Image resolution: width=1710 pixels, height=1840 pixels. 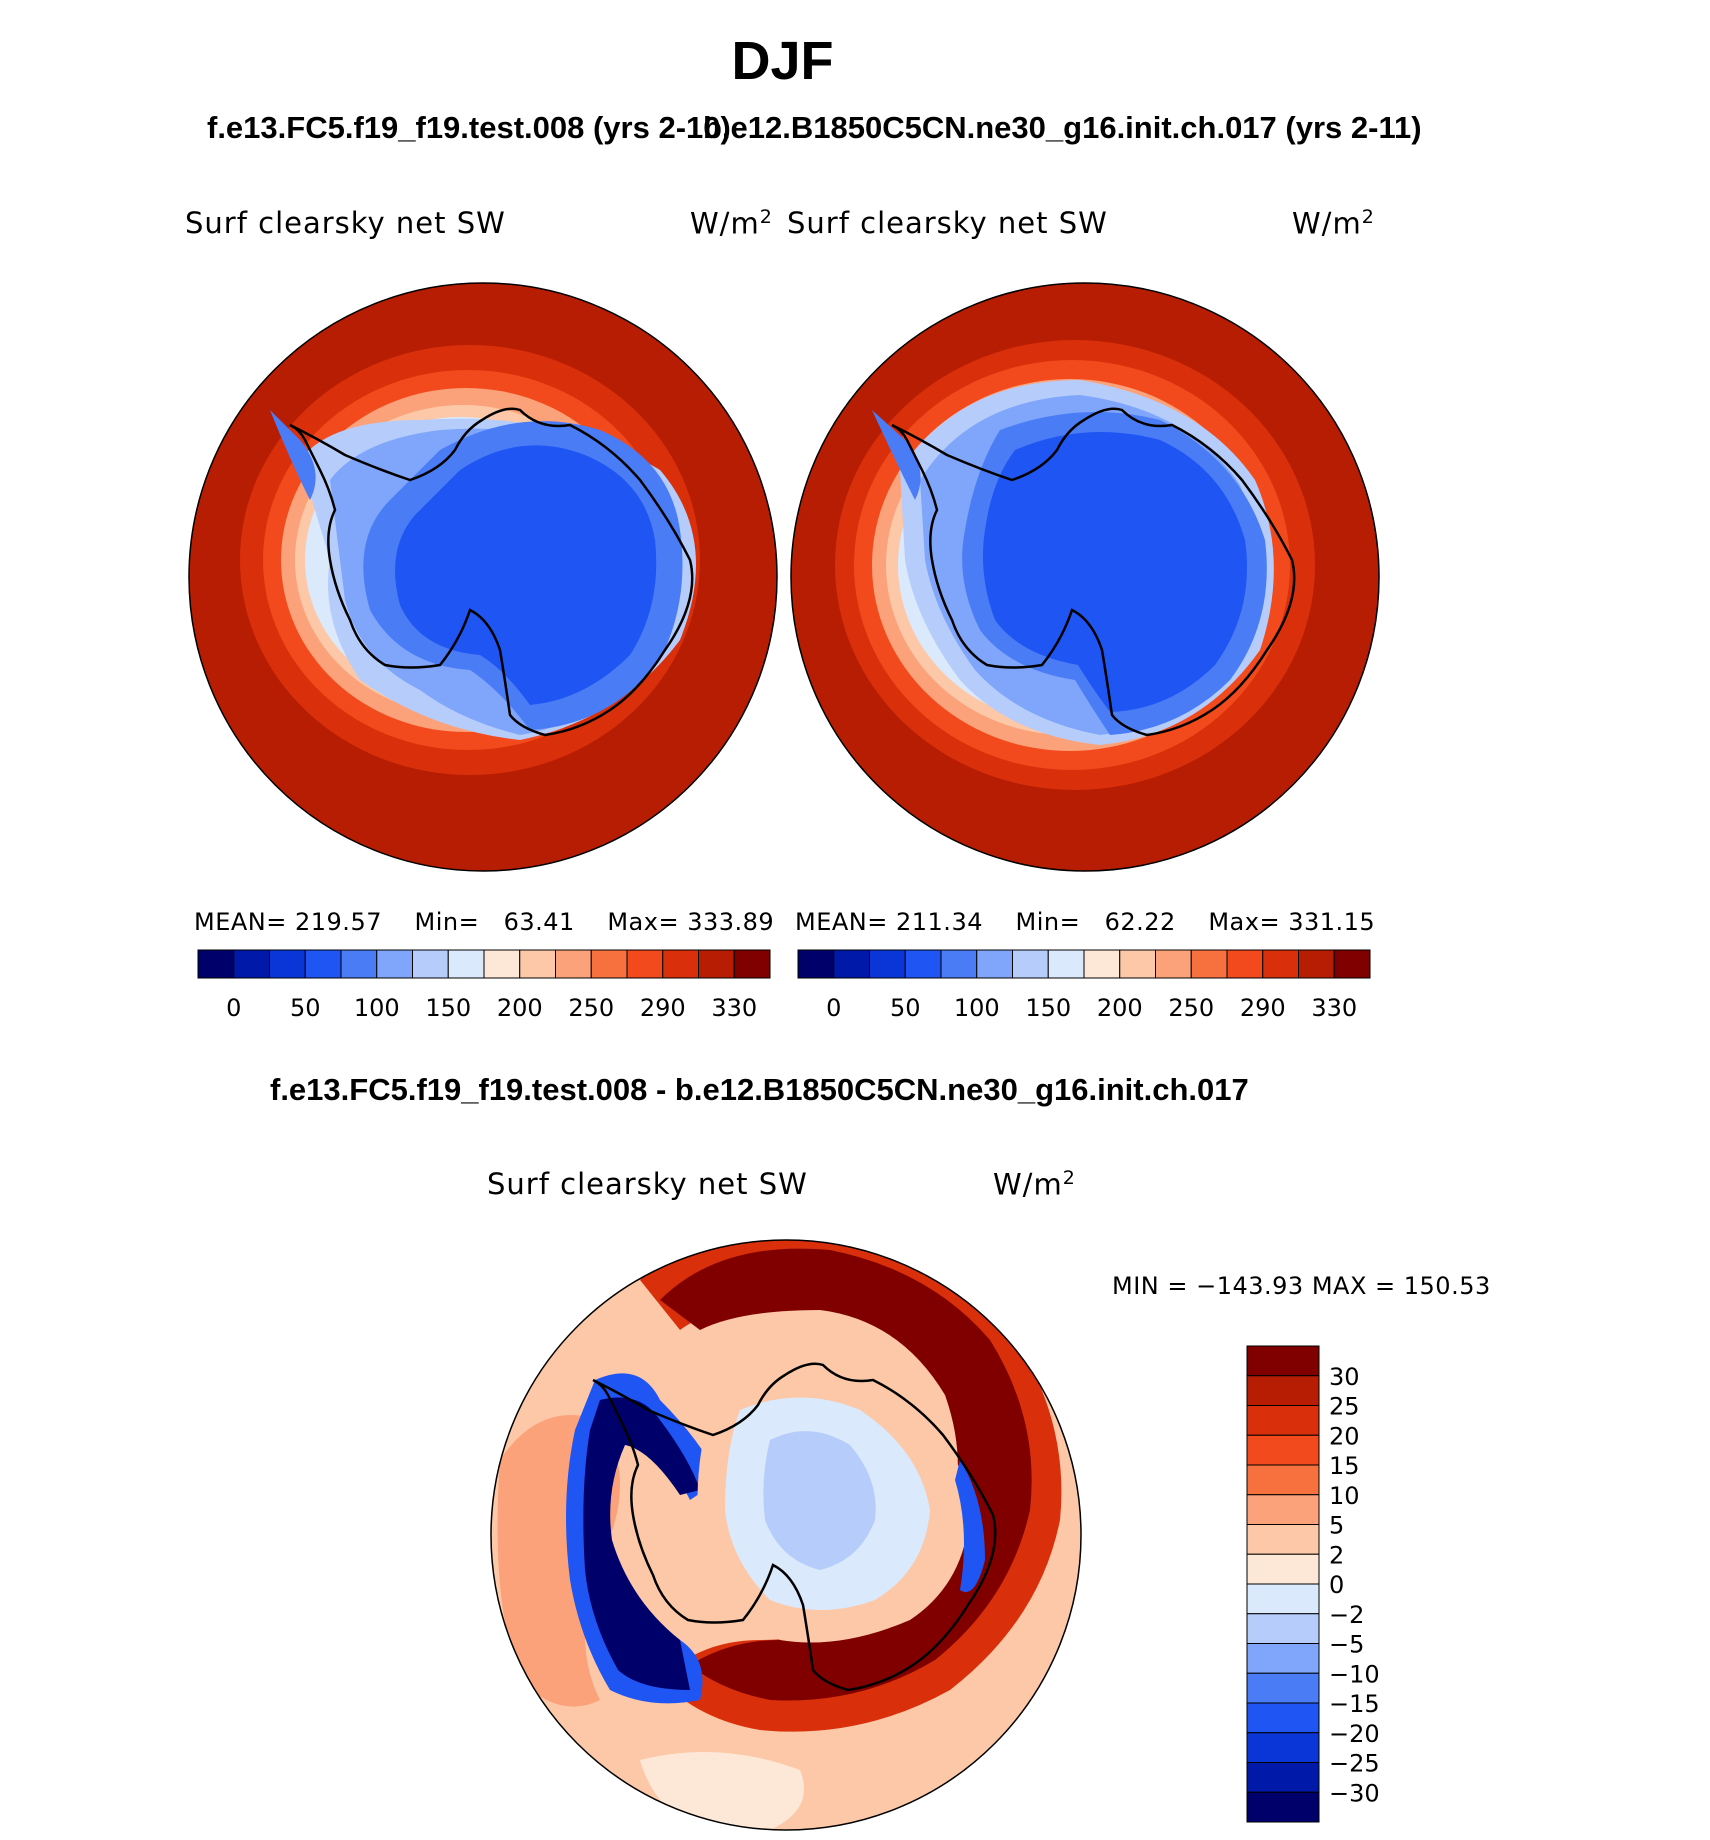 I want to click on diff-colorbar-tick-label: −20, so click(x=1354, y=1734).